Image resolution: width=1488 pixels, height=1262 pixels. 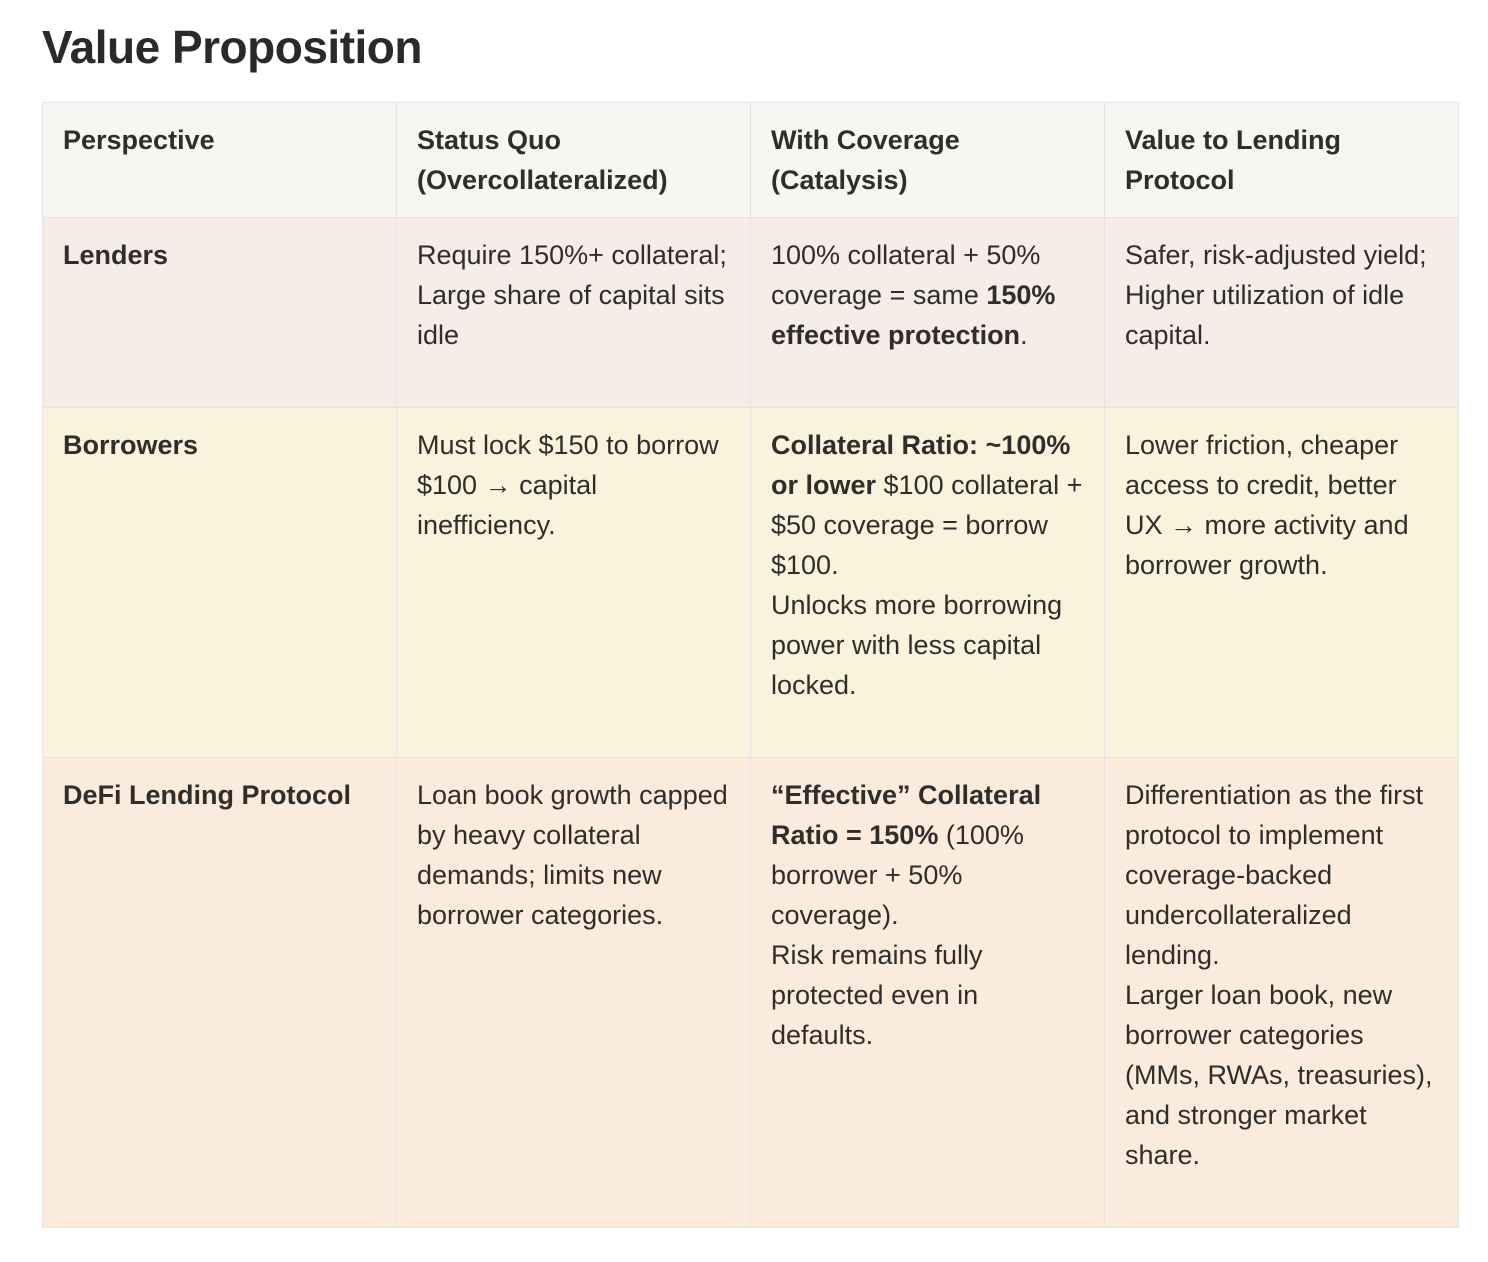 I want to click on cell-text: (100% borrower + 50% coverage)., so click(x=897, y=875).